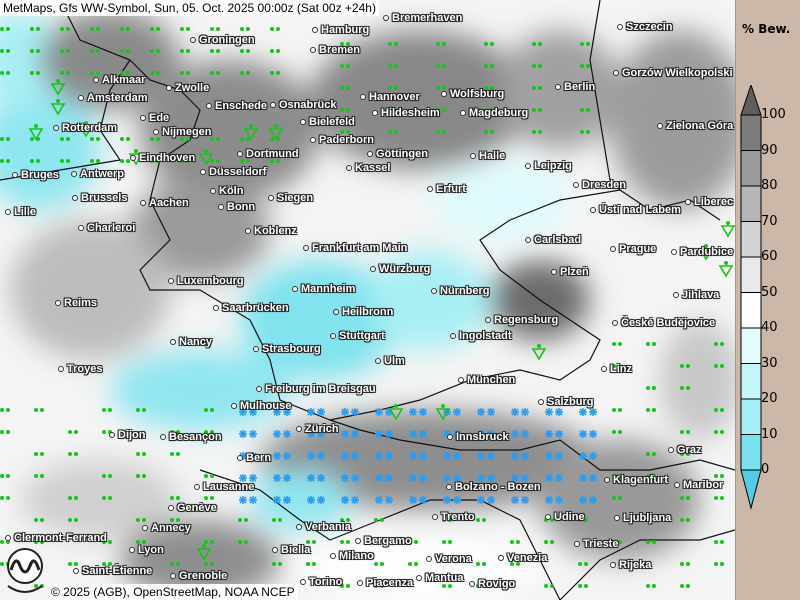 The width and height of the screenshot is (800, 600). Describe the element at coordinates (640, 210) in the screenshot. I see `city-name: Ústí nad Labem` at that location.